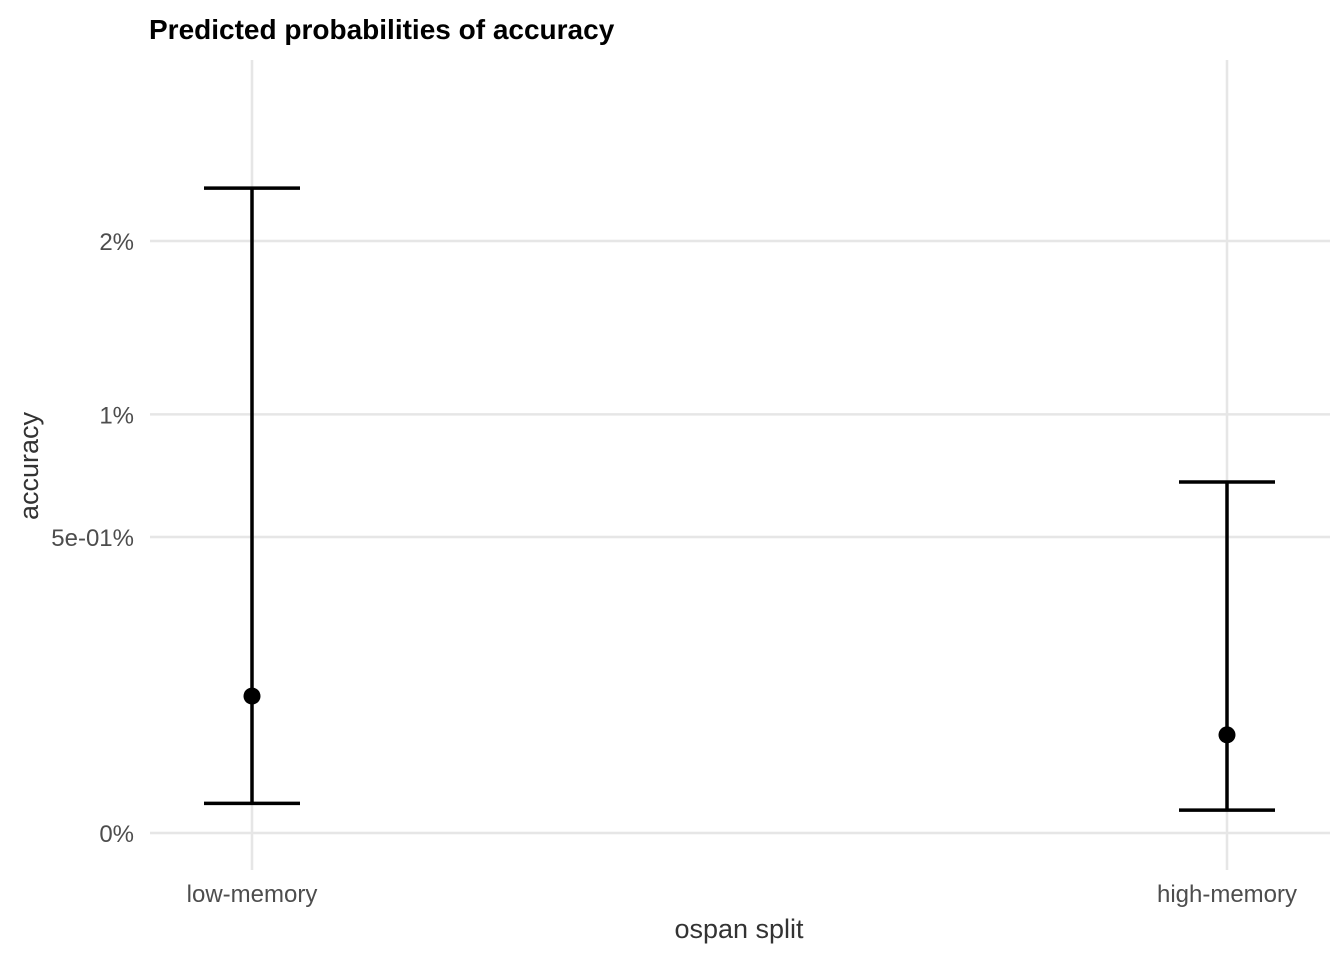 The width and height of the screenshot is (1344, 965). Describe the element at coordinates (1227, 735) in the screenshot. I see `point-high-memory` at that location.